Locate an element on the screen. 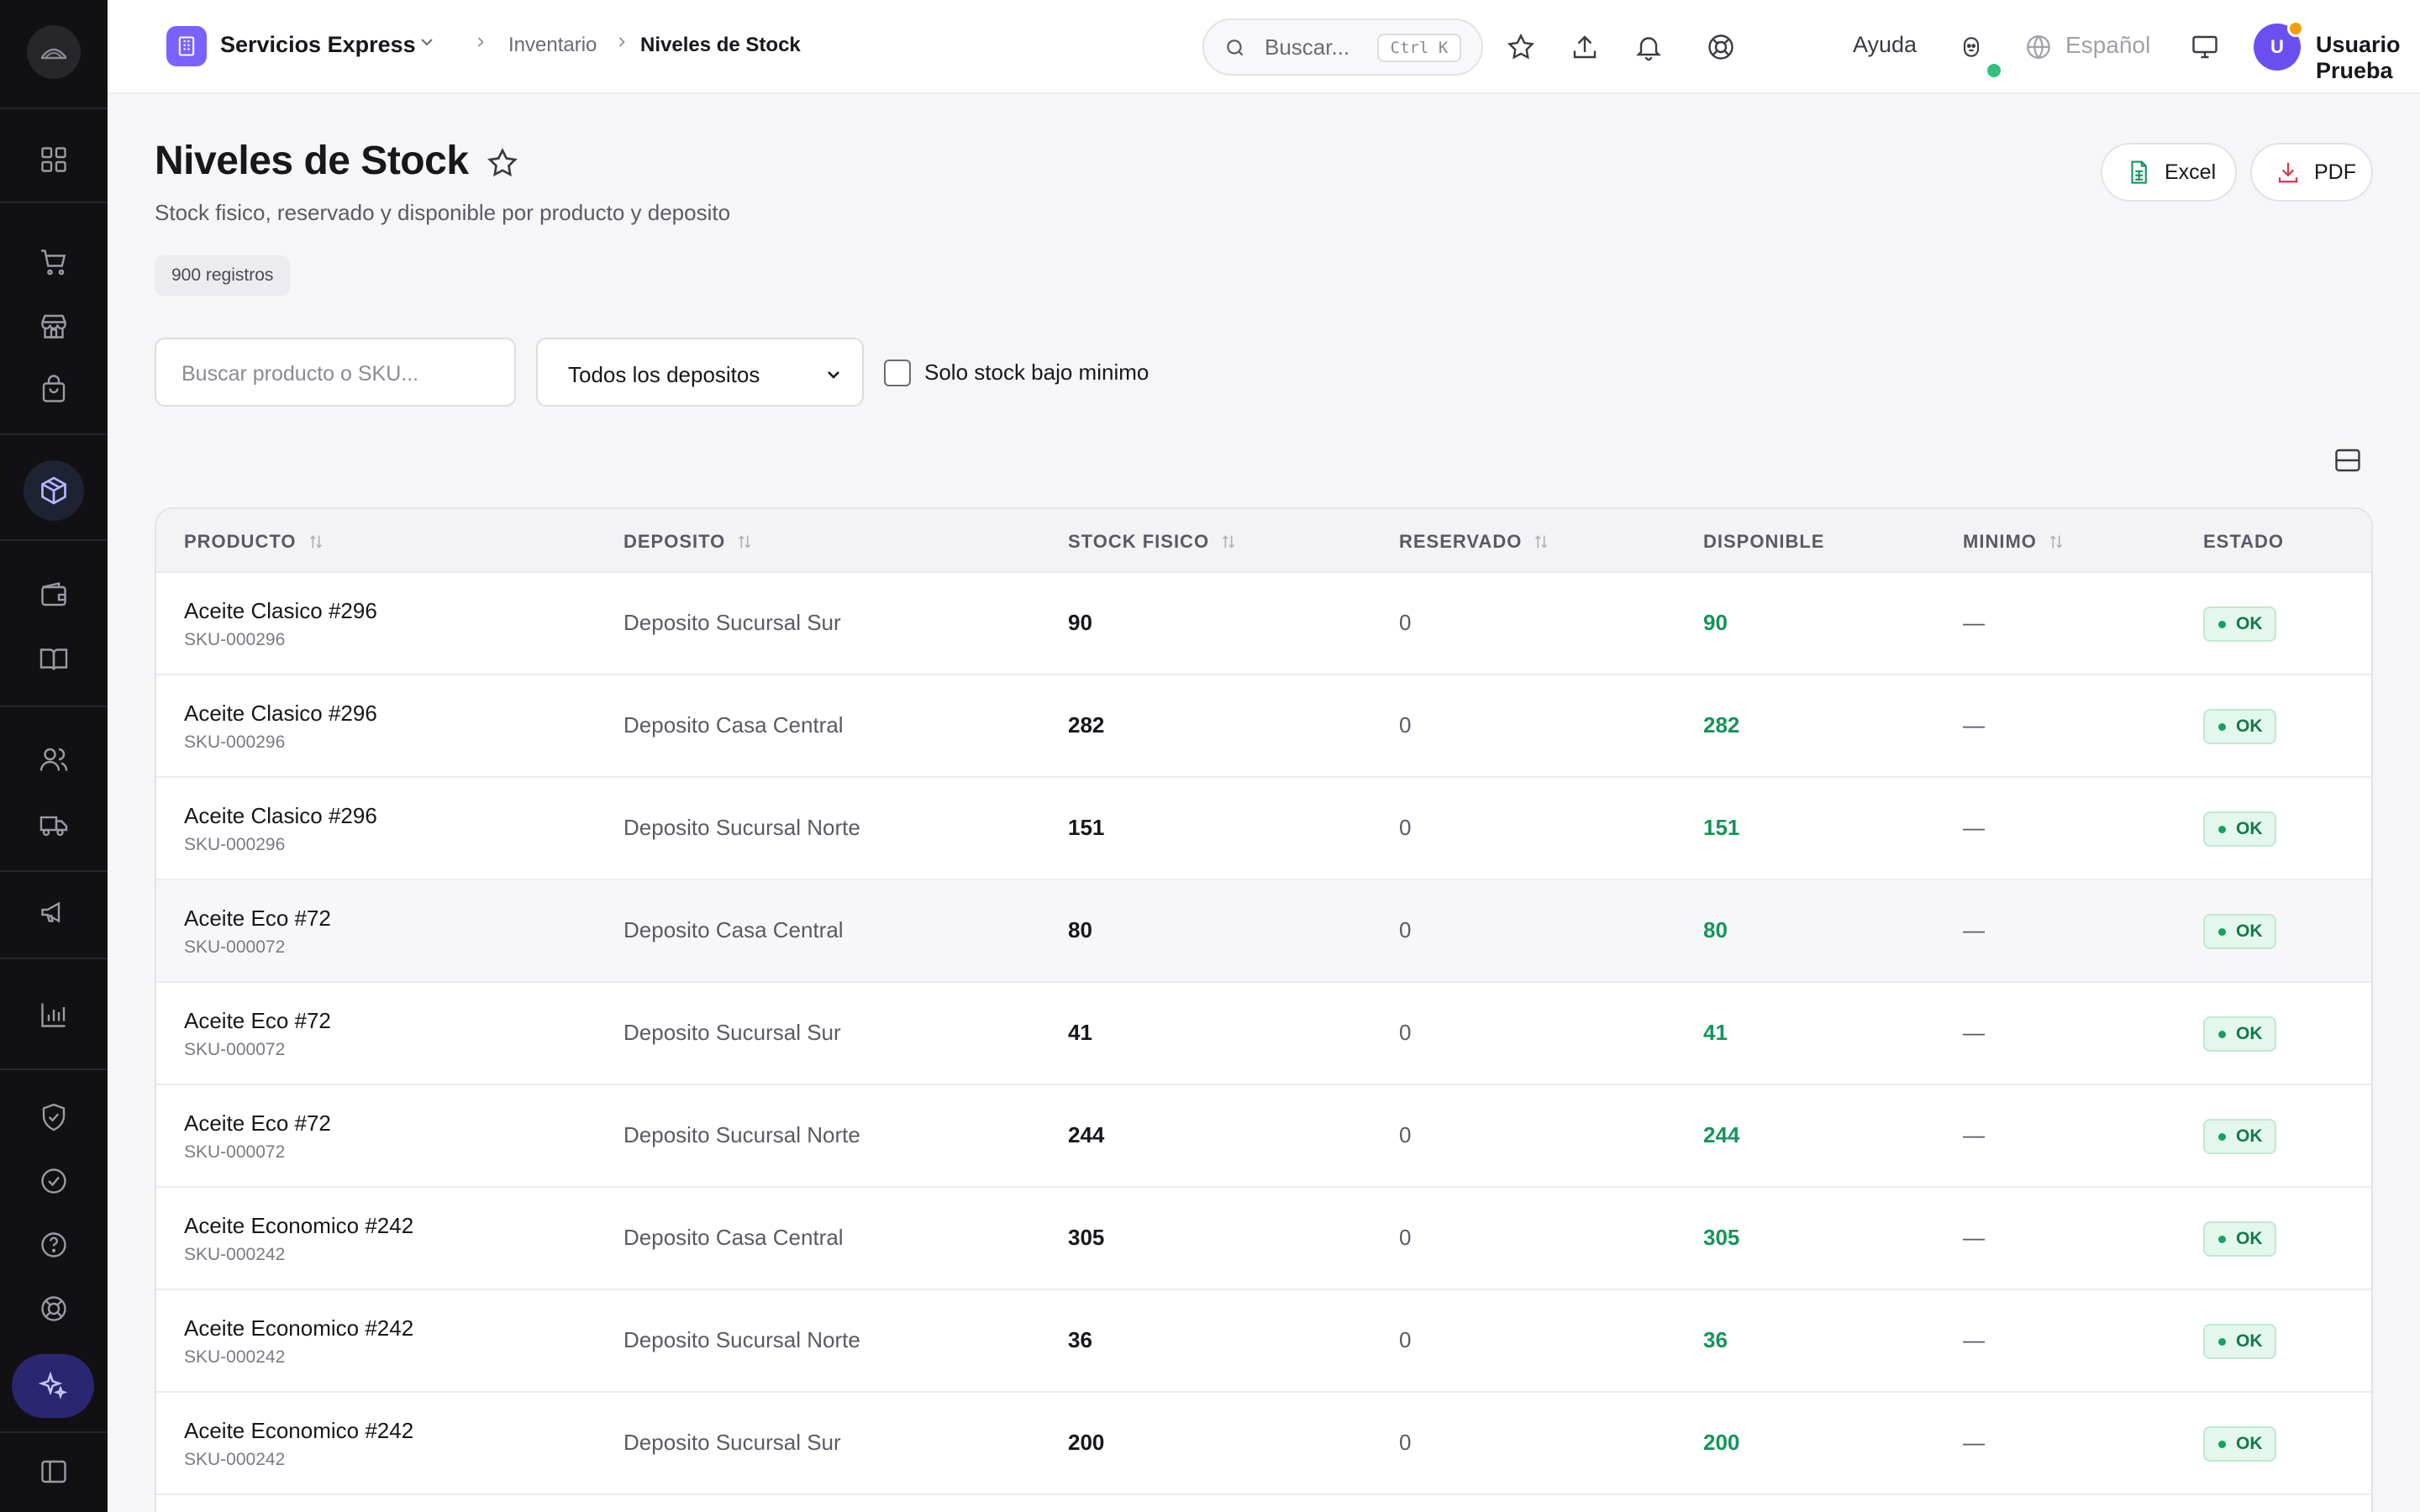  monitor-icon is located at coordinates (2205, 47).